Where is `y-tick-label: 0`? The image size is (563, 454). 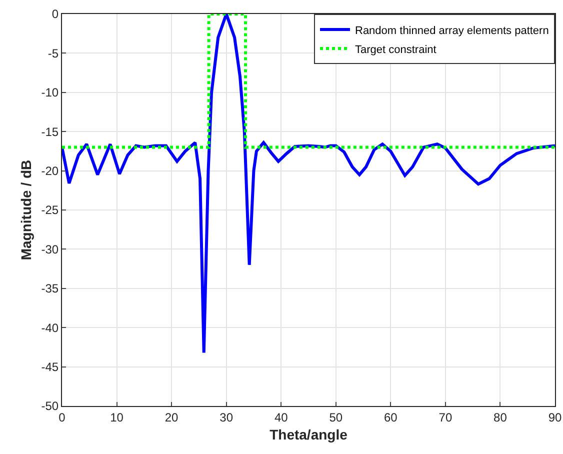
y-tick-label: 0 is located at coordinates (55, 14).